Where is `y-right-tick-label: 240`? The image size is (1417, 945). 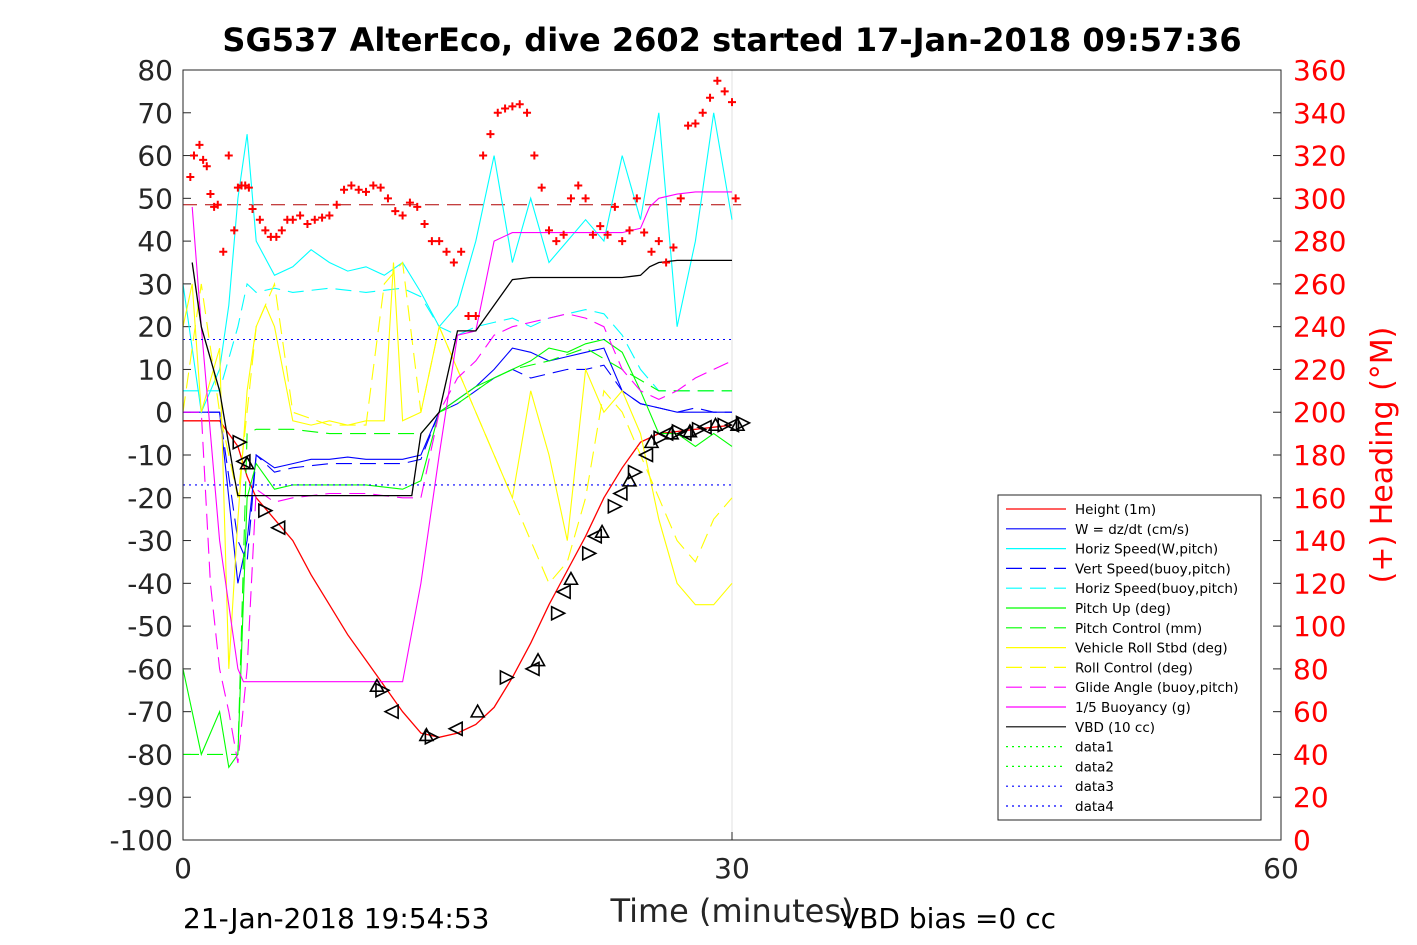 y-right-tick-label: 240 is located at coordinates (1319, 327).